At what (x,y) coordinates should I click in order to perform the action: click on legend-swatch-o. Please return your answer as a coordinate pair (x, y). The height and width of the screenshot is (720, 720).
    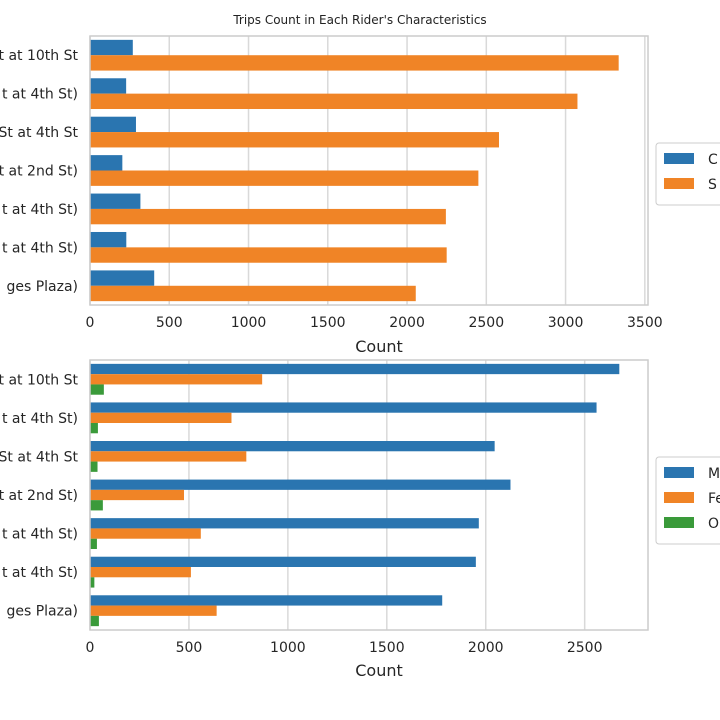
    Looking at the image, I should click on (679, 522).